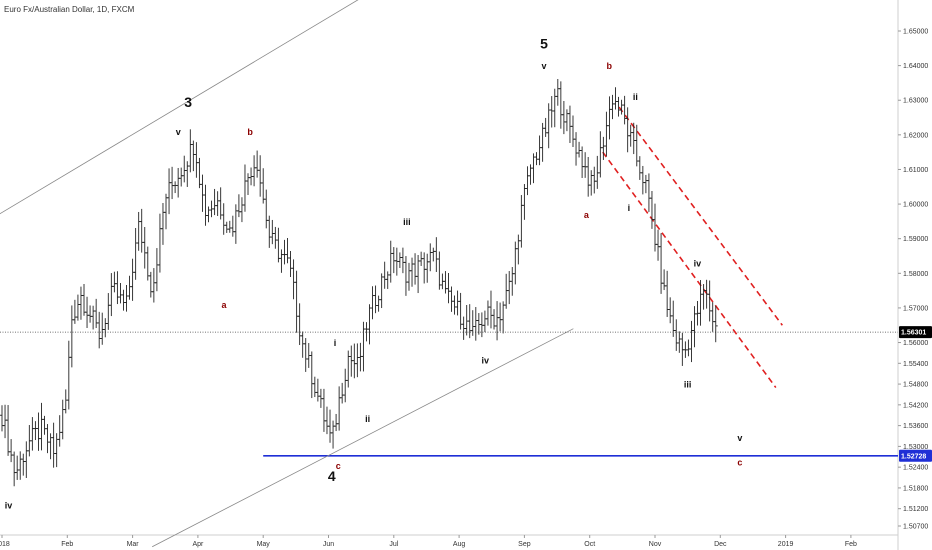 Image resolution: width=932 pixels, height=550 pixels. Describe the element at coordinates (915, 66) in the screenshot. I see `y-tick-label: 1.64000` at that location.